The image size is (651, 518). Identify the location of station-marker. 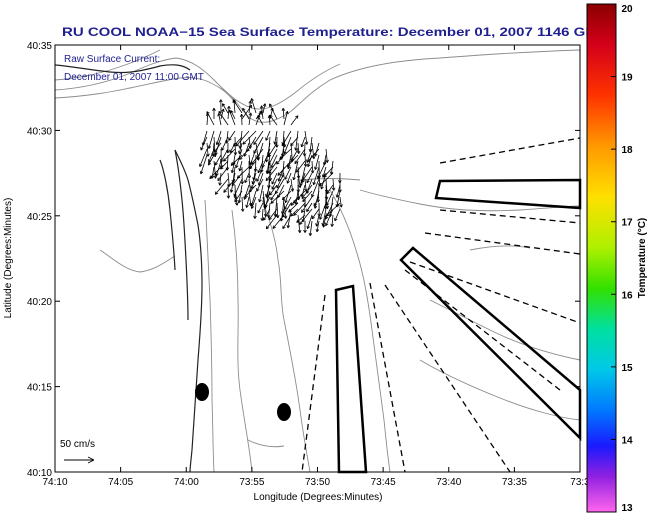
(284, 412).